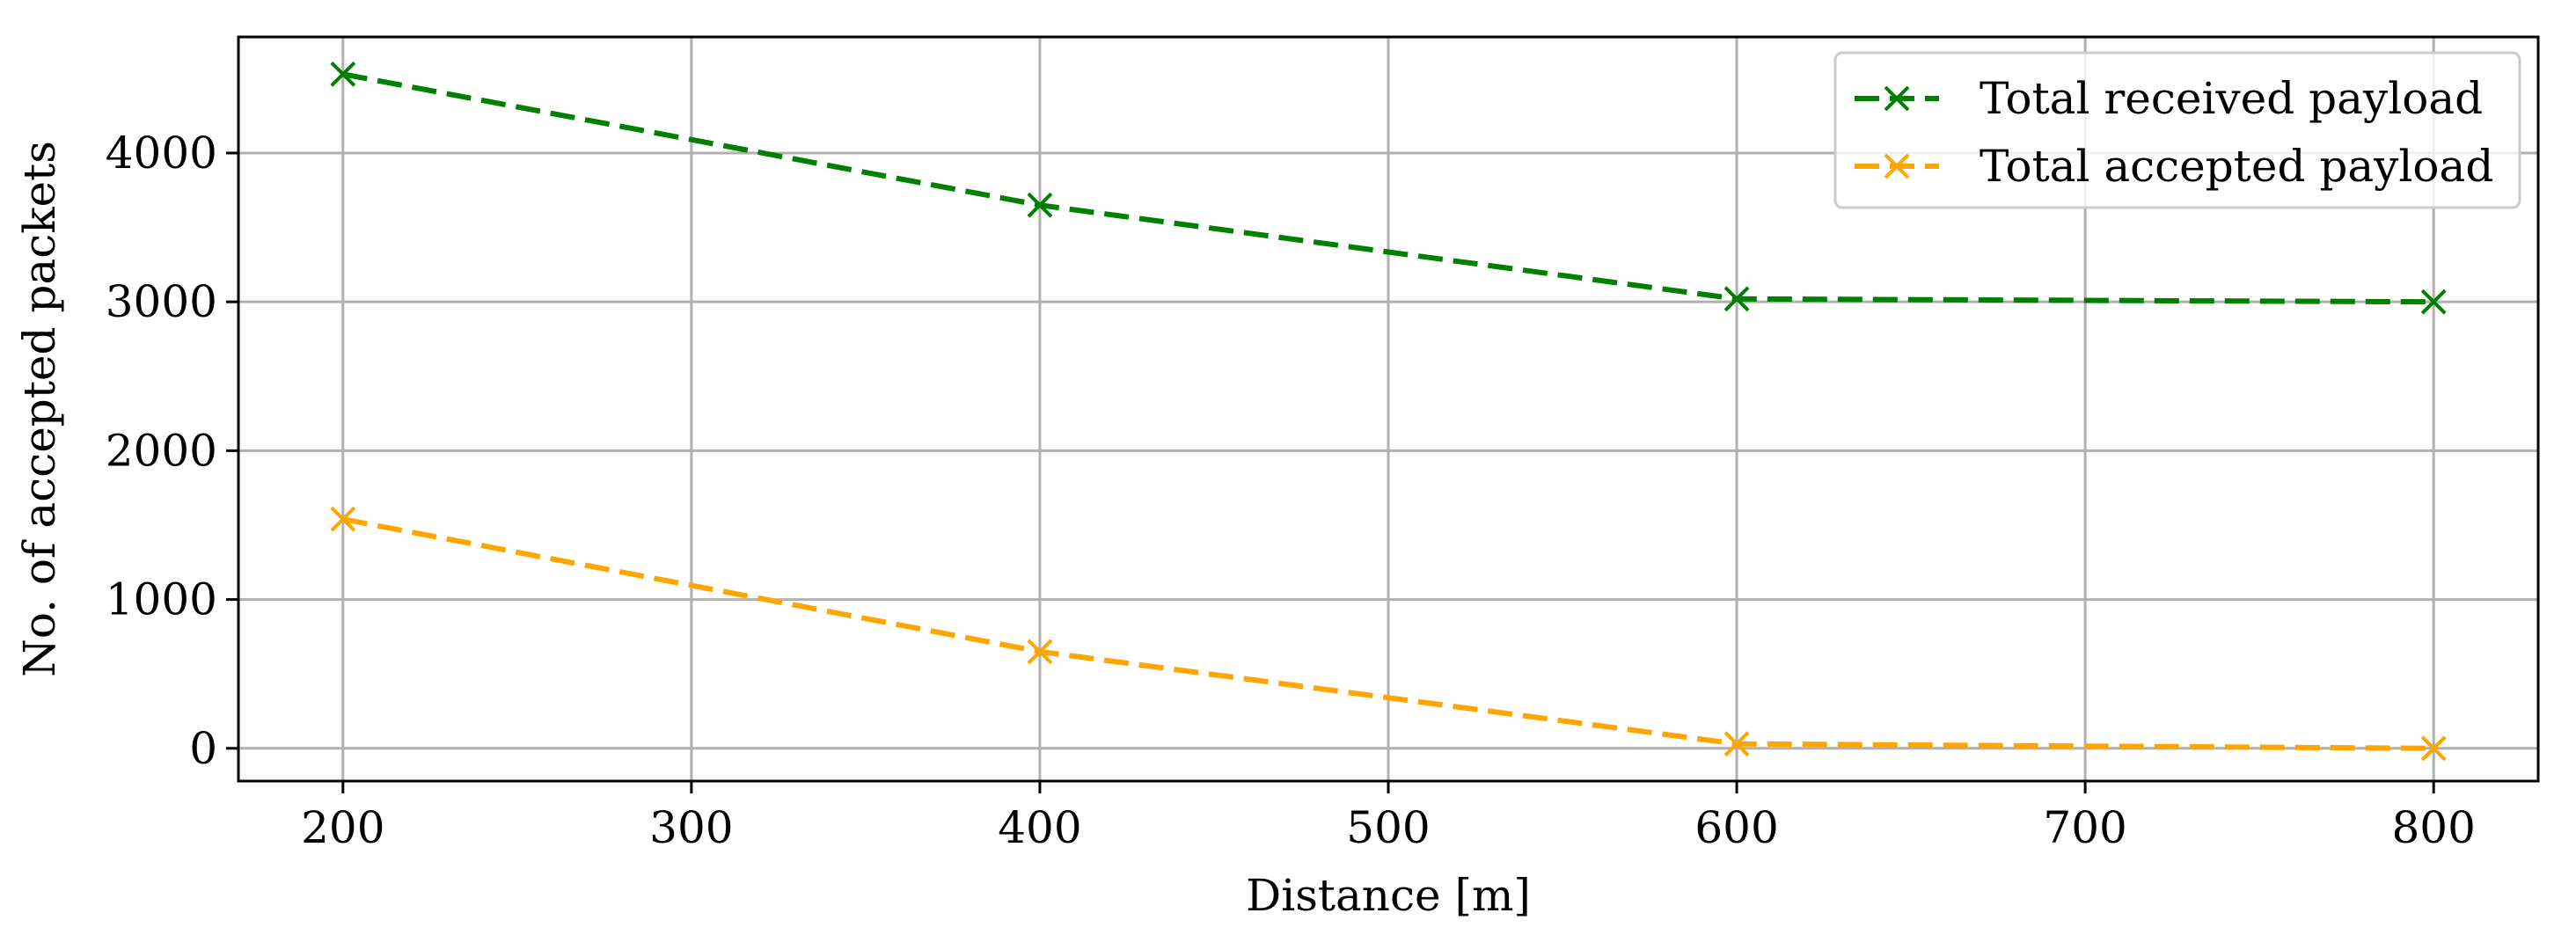 This screenshot has width=2576, height=935. What do you see at coordinates (691, 828) in the screenshot?
I see `x-tick-label: 300` at bounding box center [691, 828].